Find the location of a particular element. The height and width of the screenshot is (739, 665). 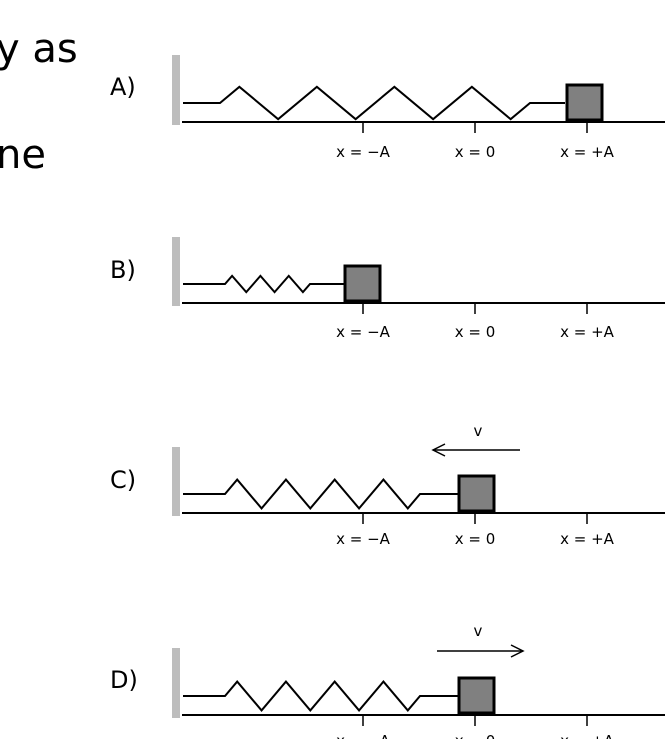

panel-label: B) is located at coordinates (123, 270).